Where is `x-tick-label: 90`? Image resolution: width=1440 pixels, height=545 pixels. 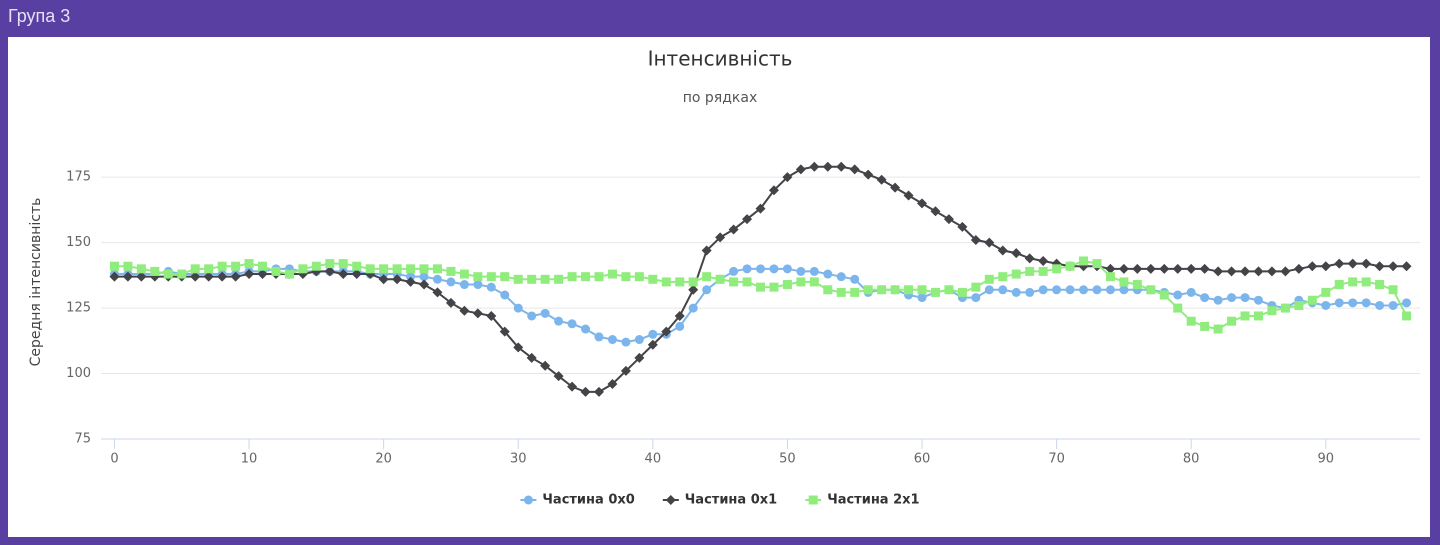
x-tick-label: 90 is located at coordinates (1326, 459).